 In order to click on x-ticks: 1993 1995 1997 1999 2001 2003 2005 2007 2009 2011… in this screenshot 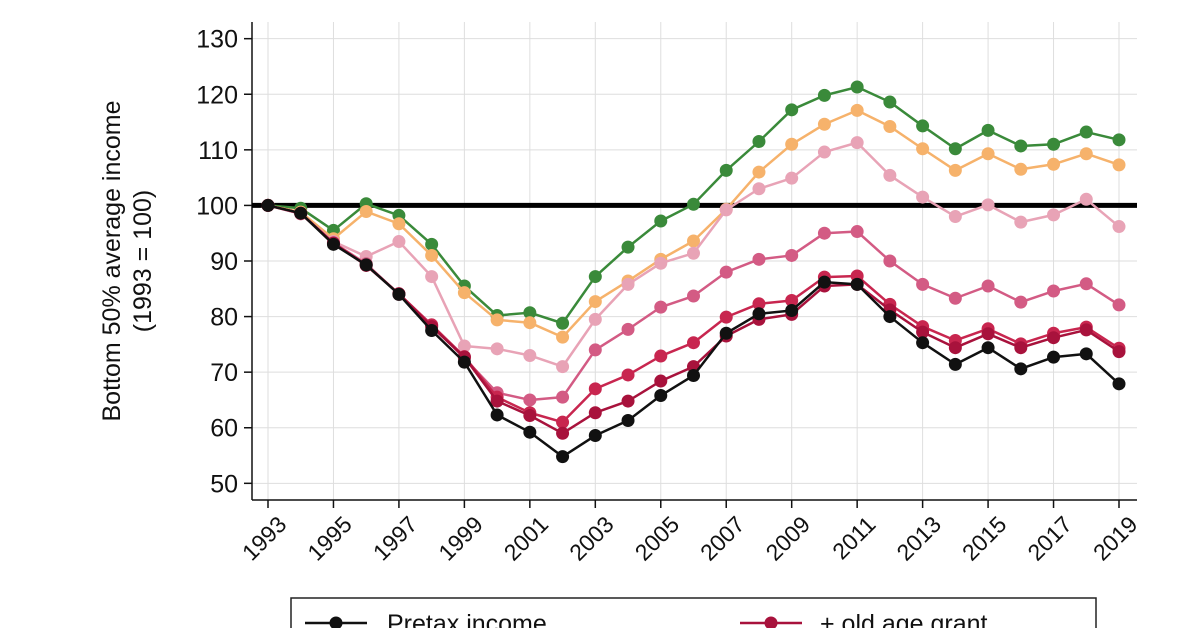, I will do `click(690, 533)`.